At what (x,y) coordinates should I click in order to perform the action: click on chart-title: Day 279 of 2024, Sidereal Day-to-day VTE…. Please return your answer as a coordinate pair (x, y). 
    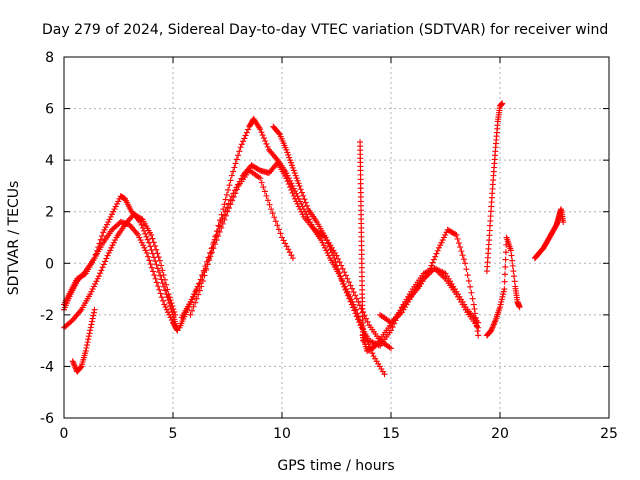
    Looking at the image, I should click on (325, 30).